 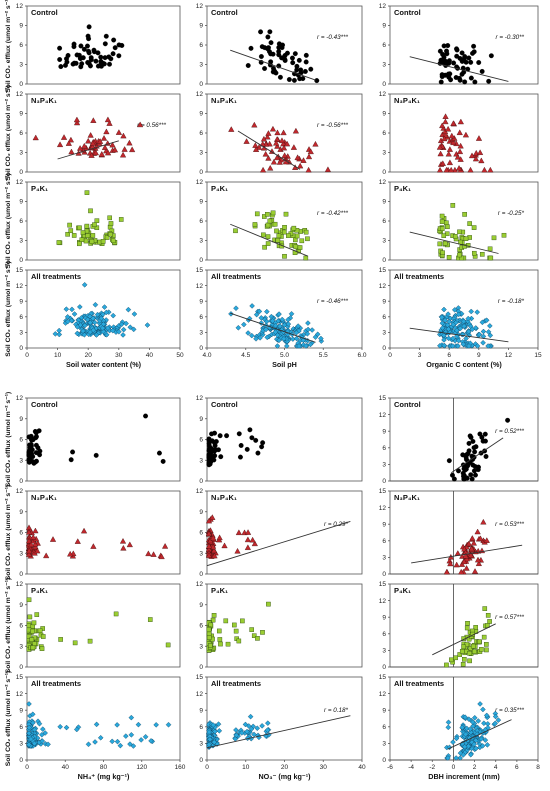 I want to click on x-tick-label: 6.0, so click(x=361, y=355).